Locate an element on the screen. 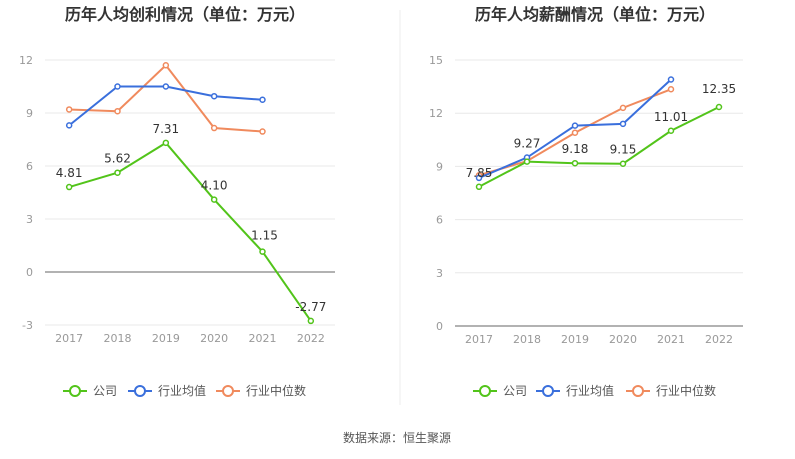 The width and height of the screenshot is (795, 459). data-label: 4.10 is located at coordinates (214, 186).